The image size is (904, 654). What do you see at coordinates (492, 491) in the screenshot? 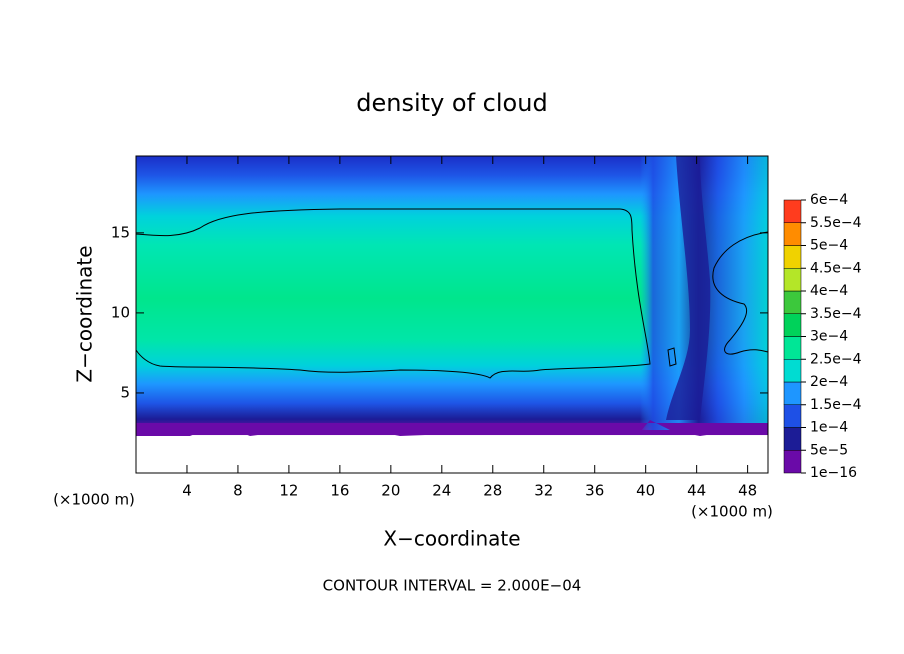
I see `x-tick-label: 28` at bounding box center [492, 491].